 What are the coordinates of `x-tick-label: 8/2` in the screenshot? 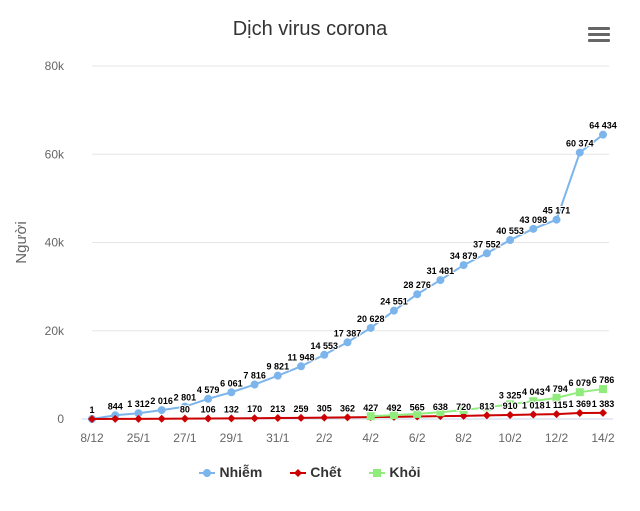 It's located at (463, 438).